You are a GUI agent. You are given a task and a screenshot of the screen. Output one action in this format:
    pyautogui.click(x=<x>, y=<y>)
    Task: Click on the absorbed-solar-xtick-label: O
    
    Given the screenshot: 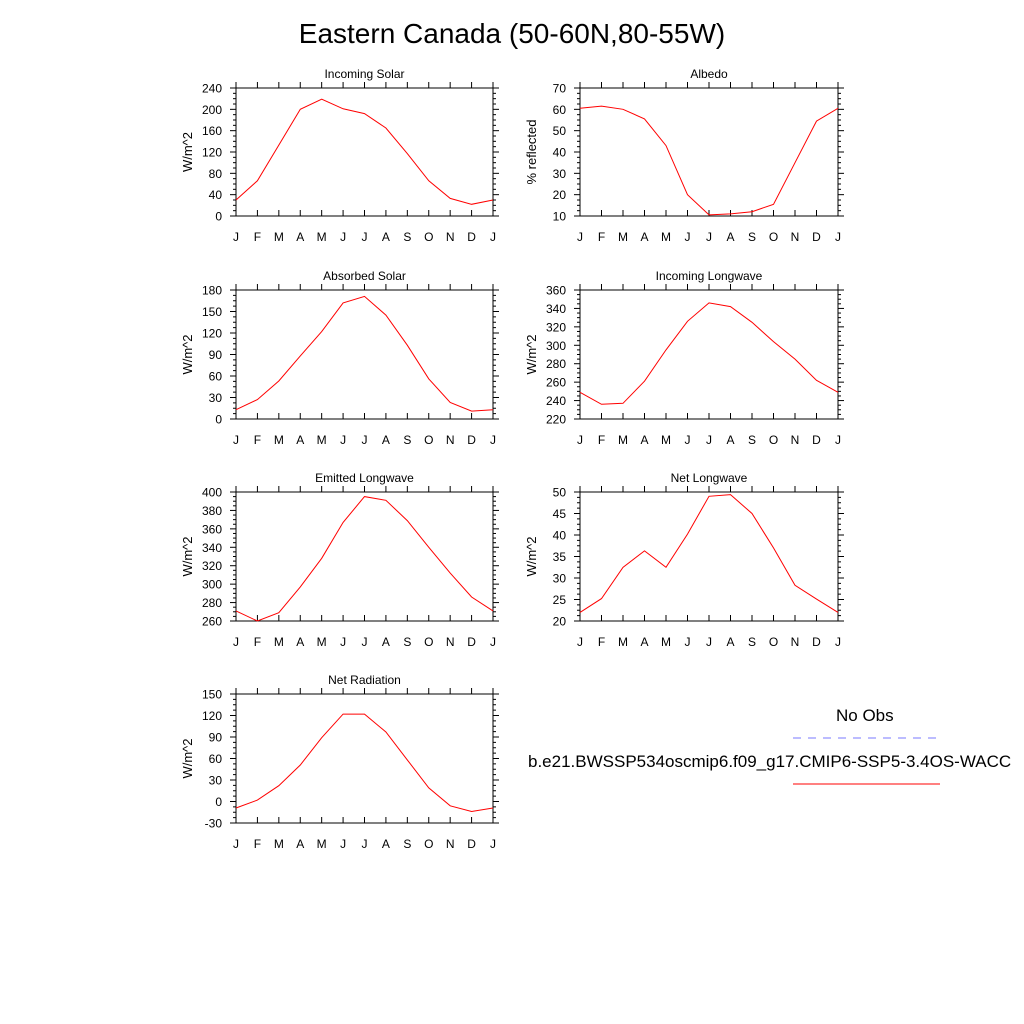 What is the action you would take?
    pyautogui.click(x=428, y=440)
    